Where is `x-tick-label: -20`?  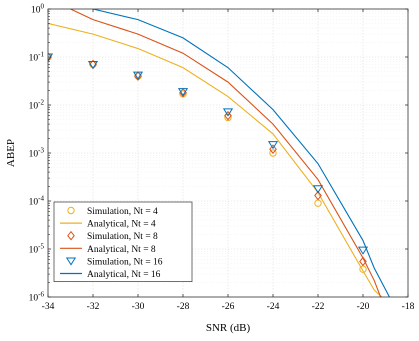
x-tick-label: -20 is located at coordinates (363, 307).